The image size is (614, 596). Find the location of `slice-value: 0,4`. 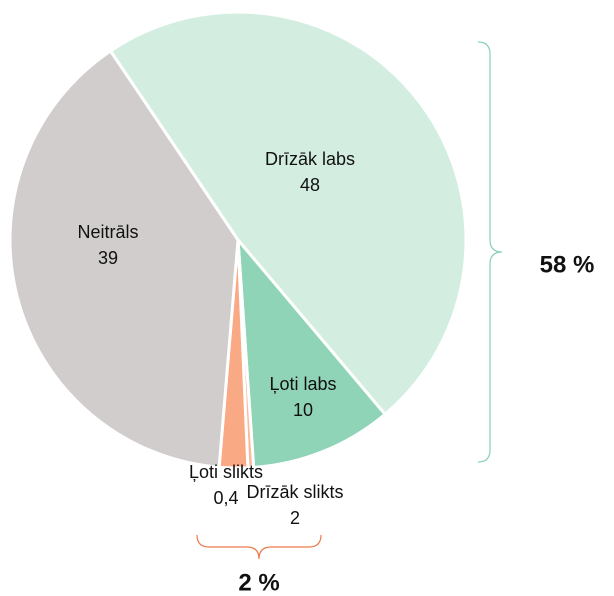

slice-value: 0,4 is located at coordinates (225, 498).